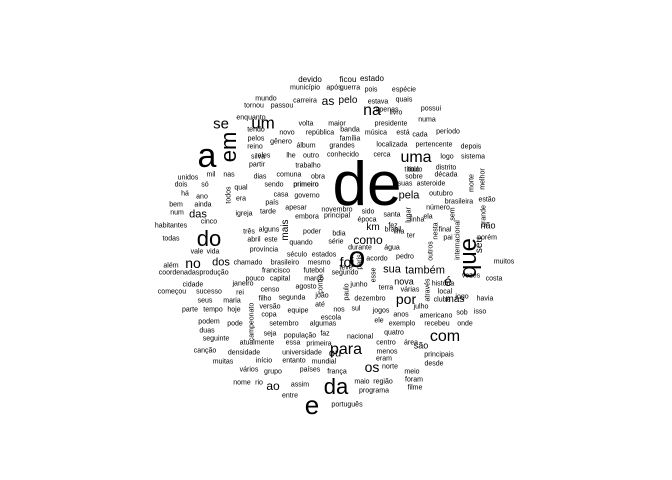 The width and height of the screenshot is (672, 480). Describe the element at coordinates (171, 239) in the screenshot. I see `cloud-word: todas` at that location.